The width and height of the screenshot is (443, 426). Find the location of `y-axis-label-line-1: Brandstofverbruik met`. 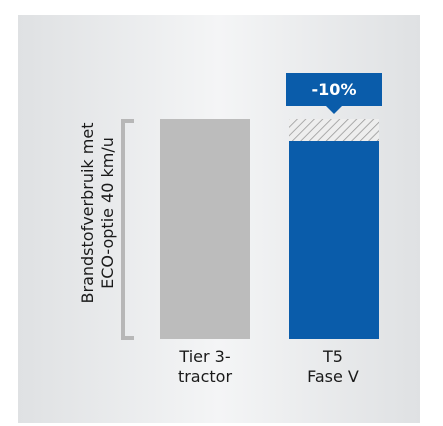

y-axis-label-line-1: Brandstofverbruik met is located at coordinates (87, 213).